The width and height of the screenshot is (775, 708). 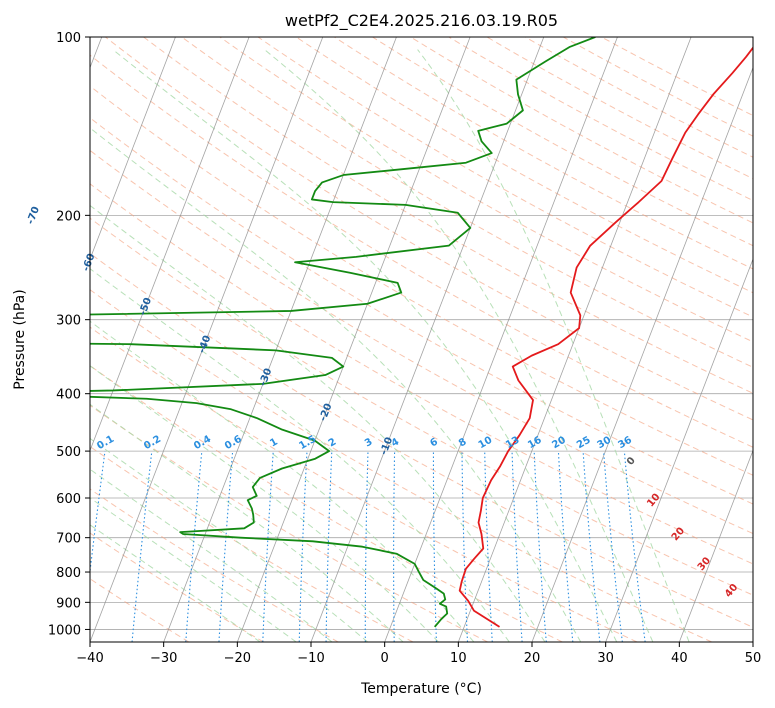 What do you see at coordinates (369, 442) in the screenshot?
I see `mixing-ratio-label: 3` at bounding box center [369, 442].